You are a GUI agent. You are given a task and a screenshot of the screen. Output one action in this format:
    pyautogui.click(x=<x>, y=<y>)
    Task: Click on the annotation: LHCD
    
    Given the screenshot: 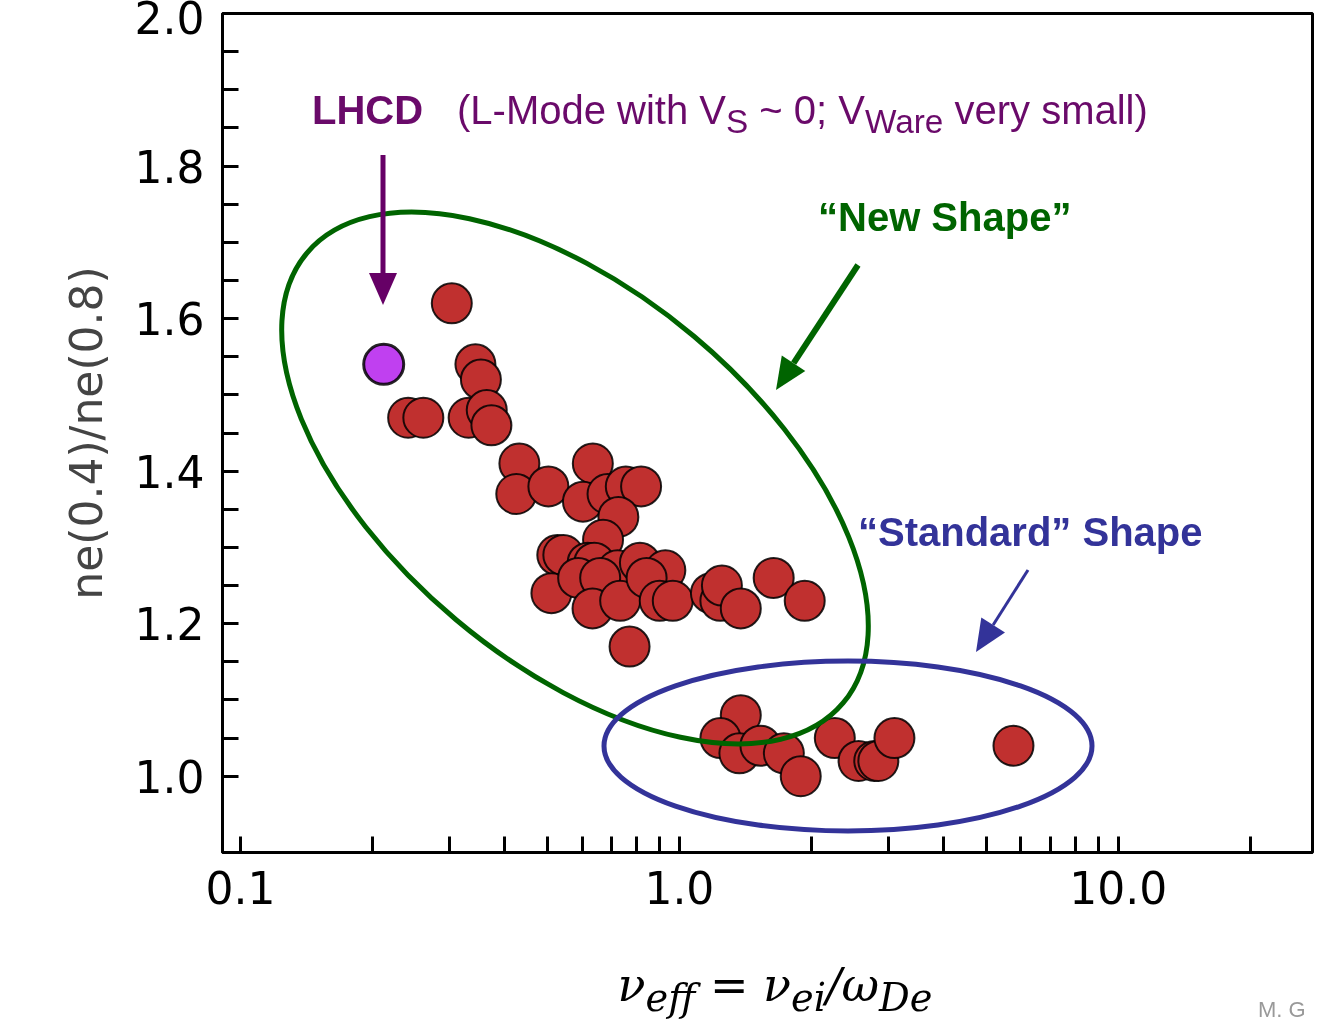 What is the action you would take?
    pyautogui.click(x=368, y=110)
    